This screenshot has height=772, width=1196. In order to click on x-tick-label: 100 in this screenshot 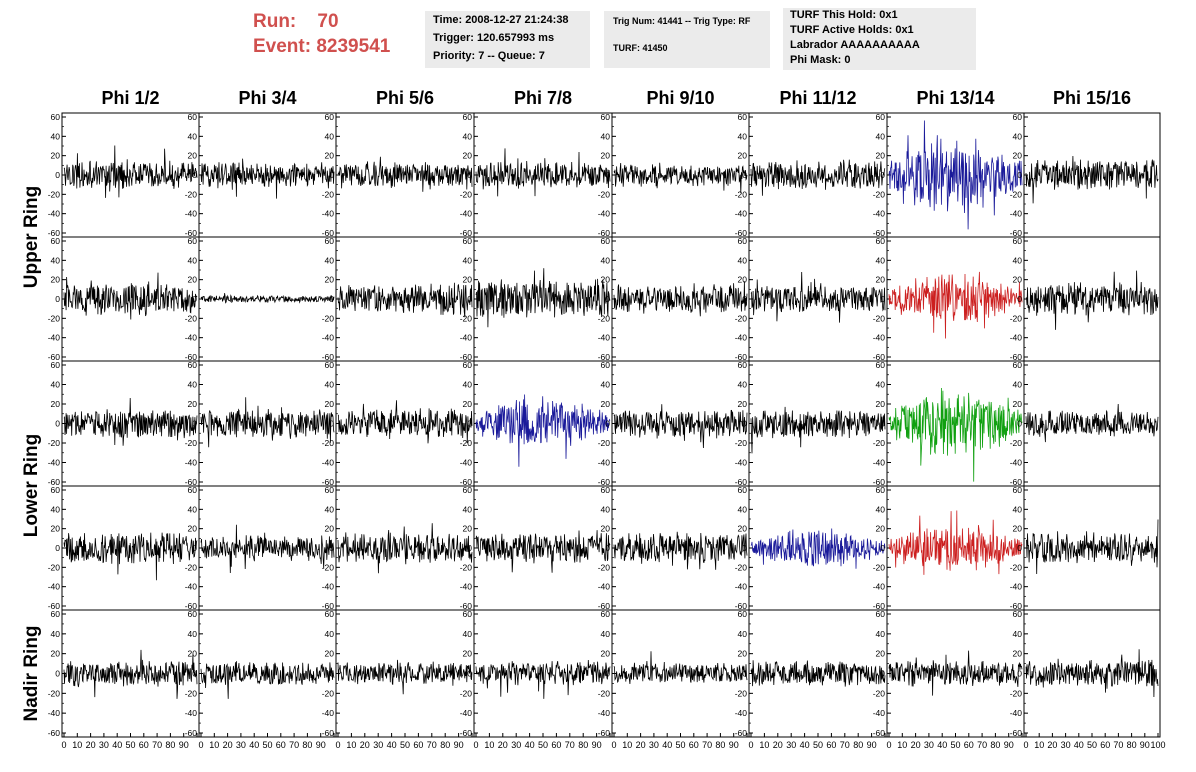, I will do `click(1157, 745)`.